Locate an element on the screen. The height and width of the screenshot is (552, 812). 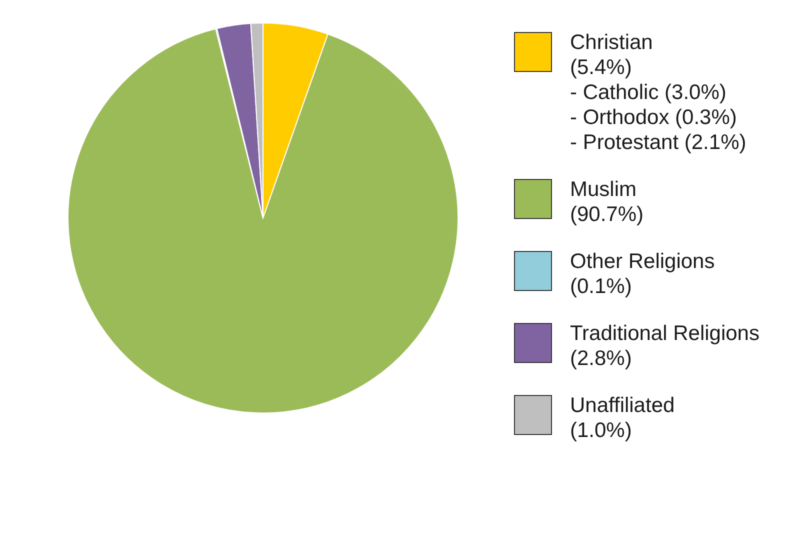
text: - Protestant (2.1%) is located at coordinates (658, 142).